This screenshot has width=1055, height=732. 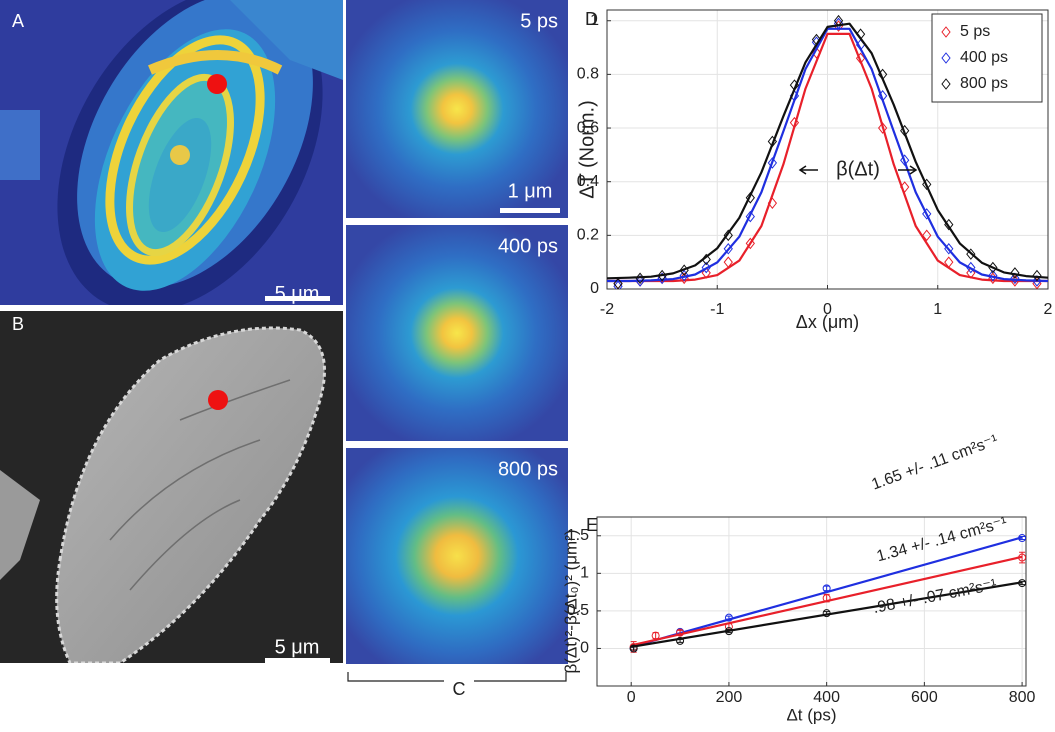 What do you see at coordinates (858, 169) in the screenshot?
I see `annotation: β(Δt)` at bounding box center [858, 169].